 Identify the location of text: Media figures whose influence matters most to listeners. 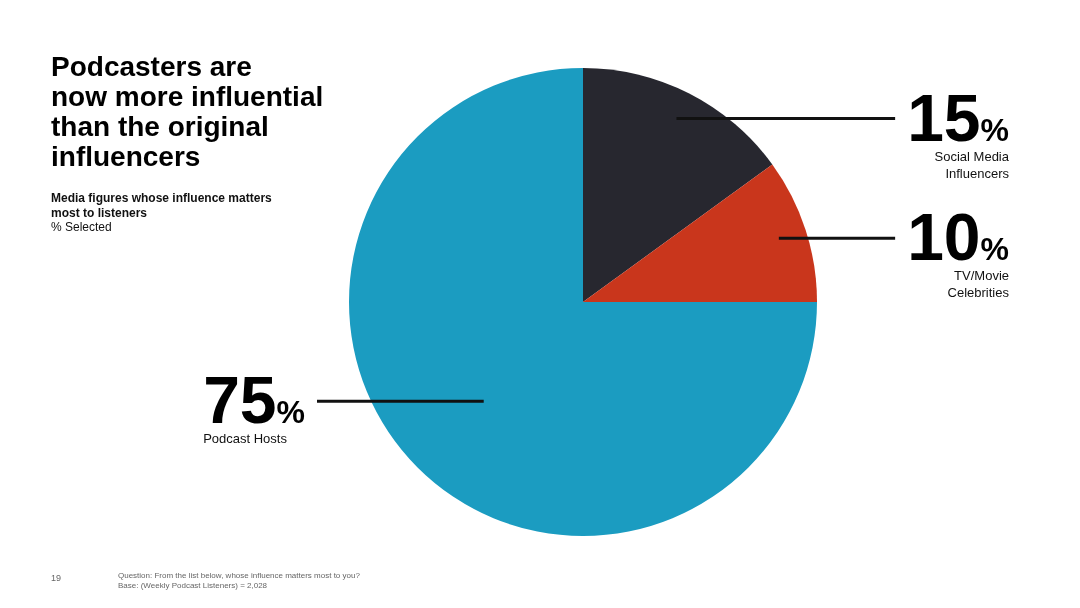
(162, 205).